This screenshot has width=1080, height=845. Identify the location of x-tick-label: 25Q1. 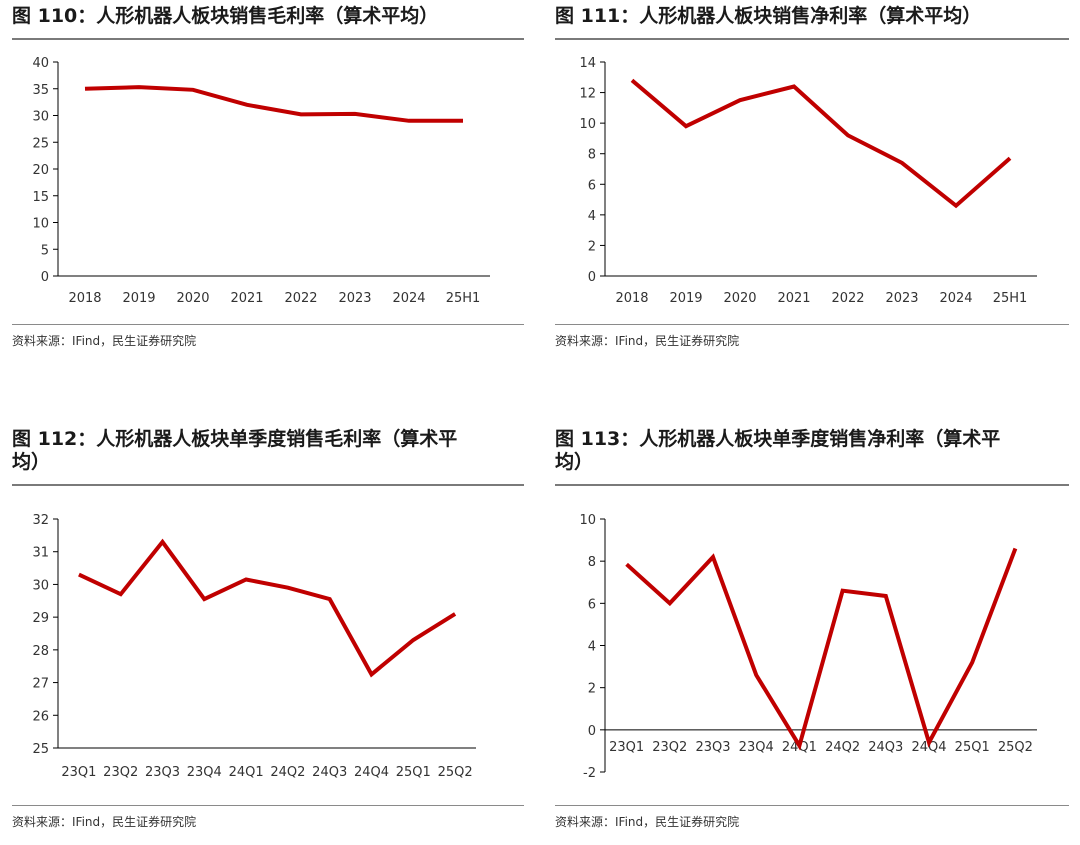
(413, 772).